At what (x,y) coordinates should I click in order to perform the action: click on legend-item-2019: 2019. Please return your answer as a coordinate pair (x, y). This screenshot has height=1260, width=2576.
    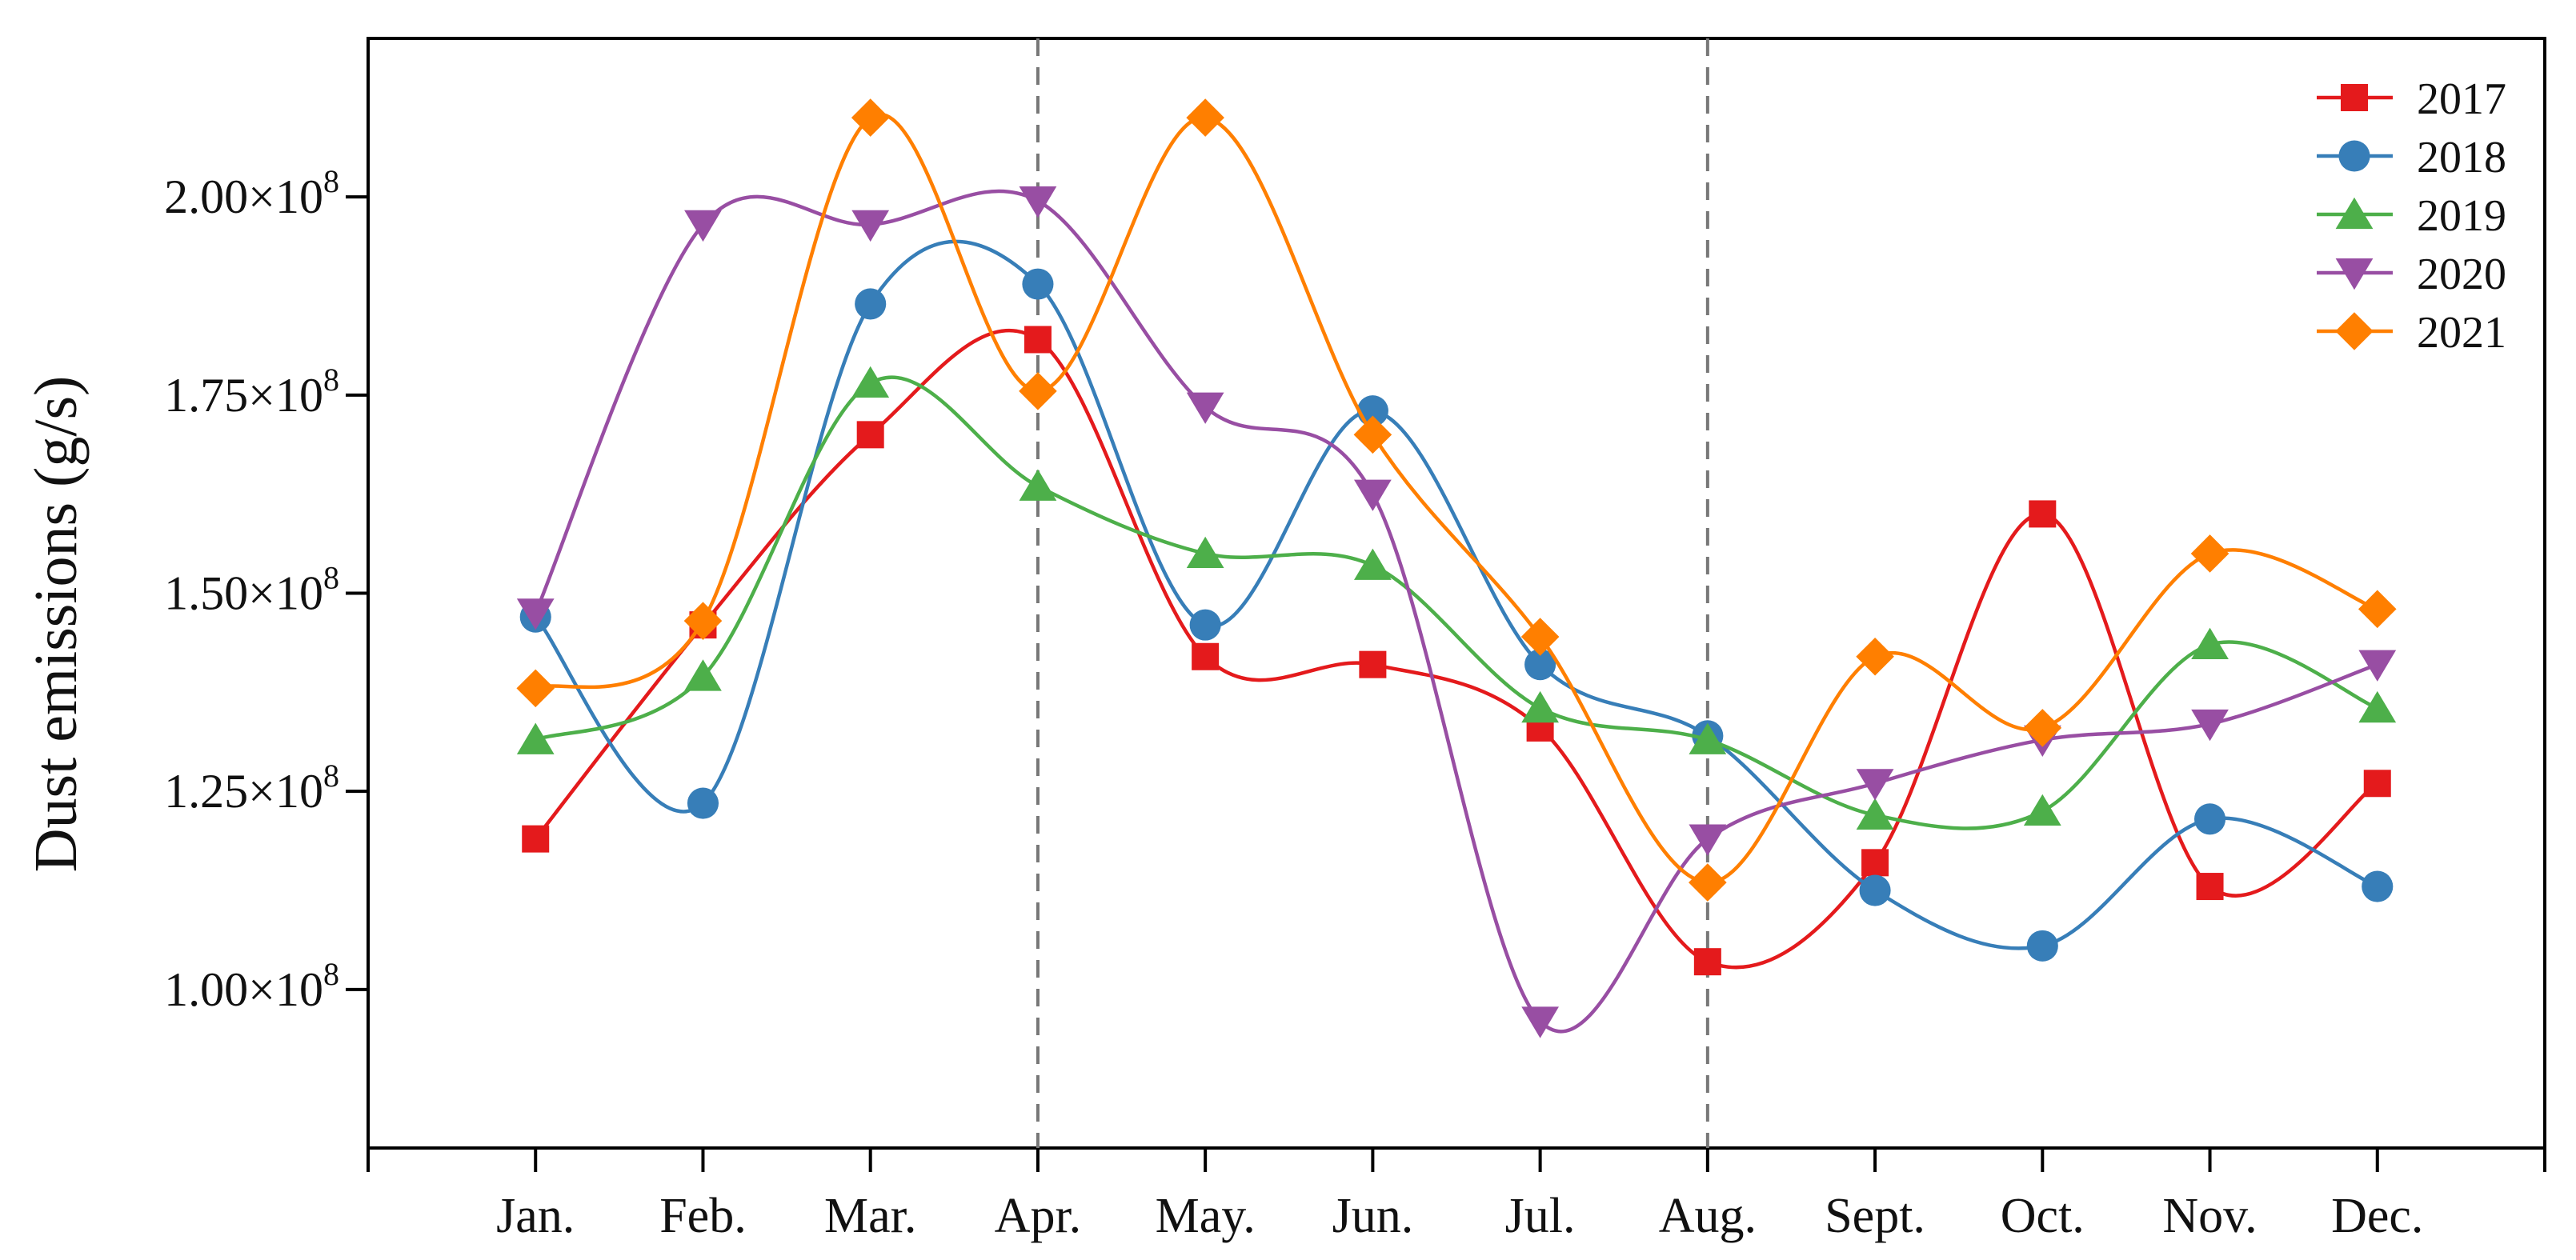
    Looking at the image, I should click on (2411, 216).